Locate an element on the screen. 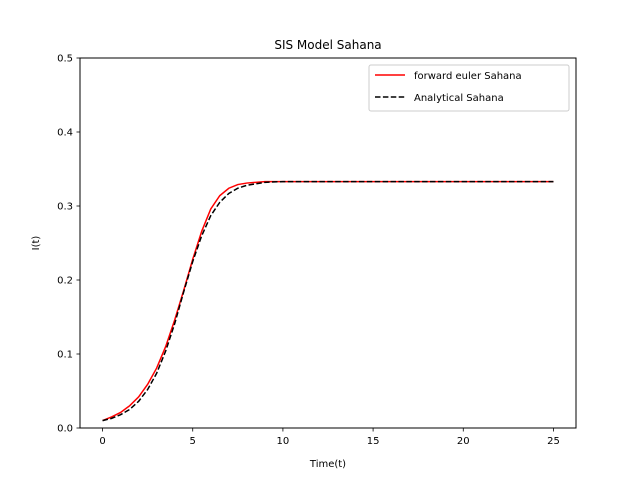 The height and width of the screenshot is (480, 640). y-axis-label: I(t) is located at coordinates (36, 243).